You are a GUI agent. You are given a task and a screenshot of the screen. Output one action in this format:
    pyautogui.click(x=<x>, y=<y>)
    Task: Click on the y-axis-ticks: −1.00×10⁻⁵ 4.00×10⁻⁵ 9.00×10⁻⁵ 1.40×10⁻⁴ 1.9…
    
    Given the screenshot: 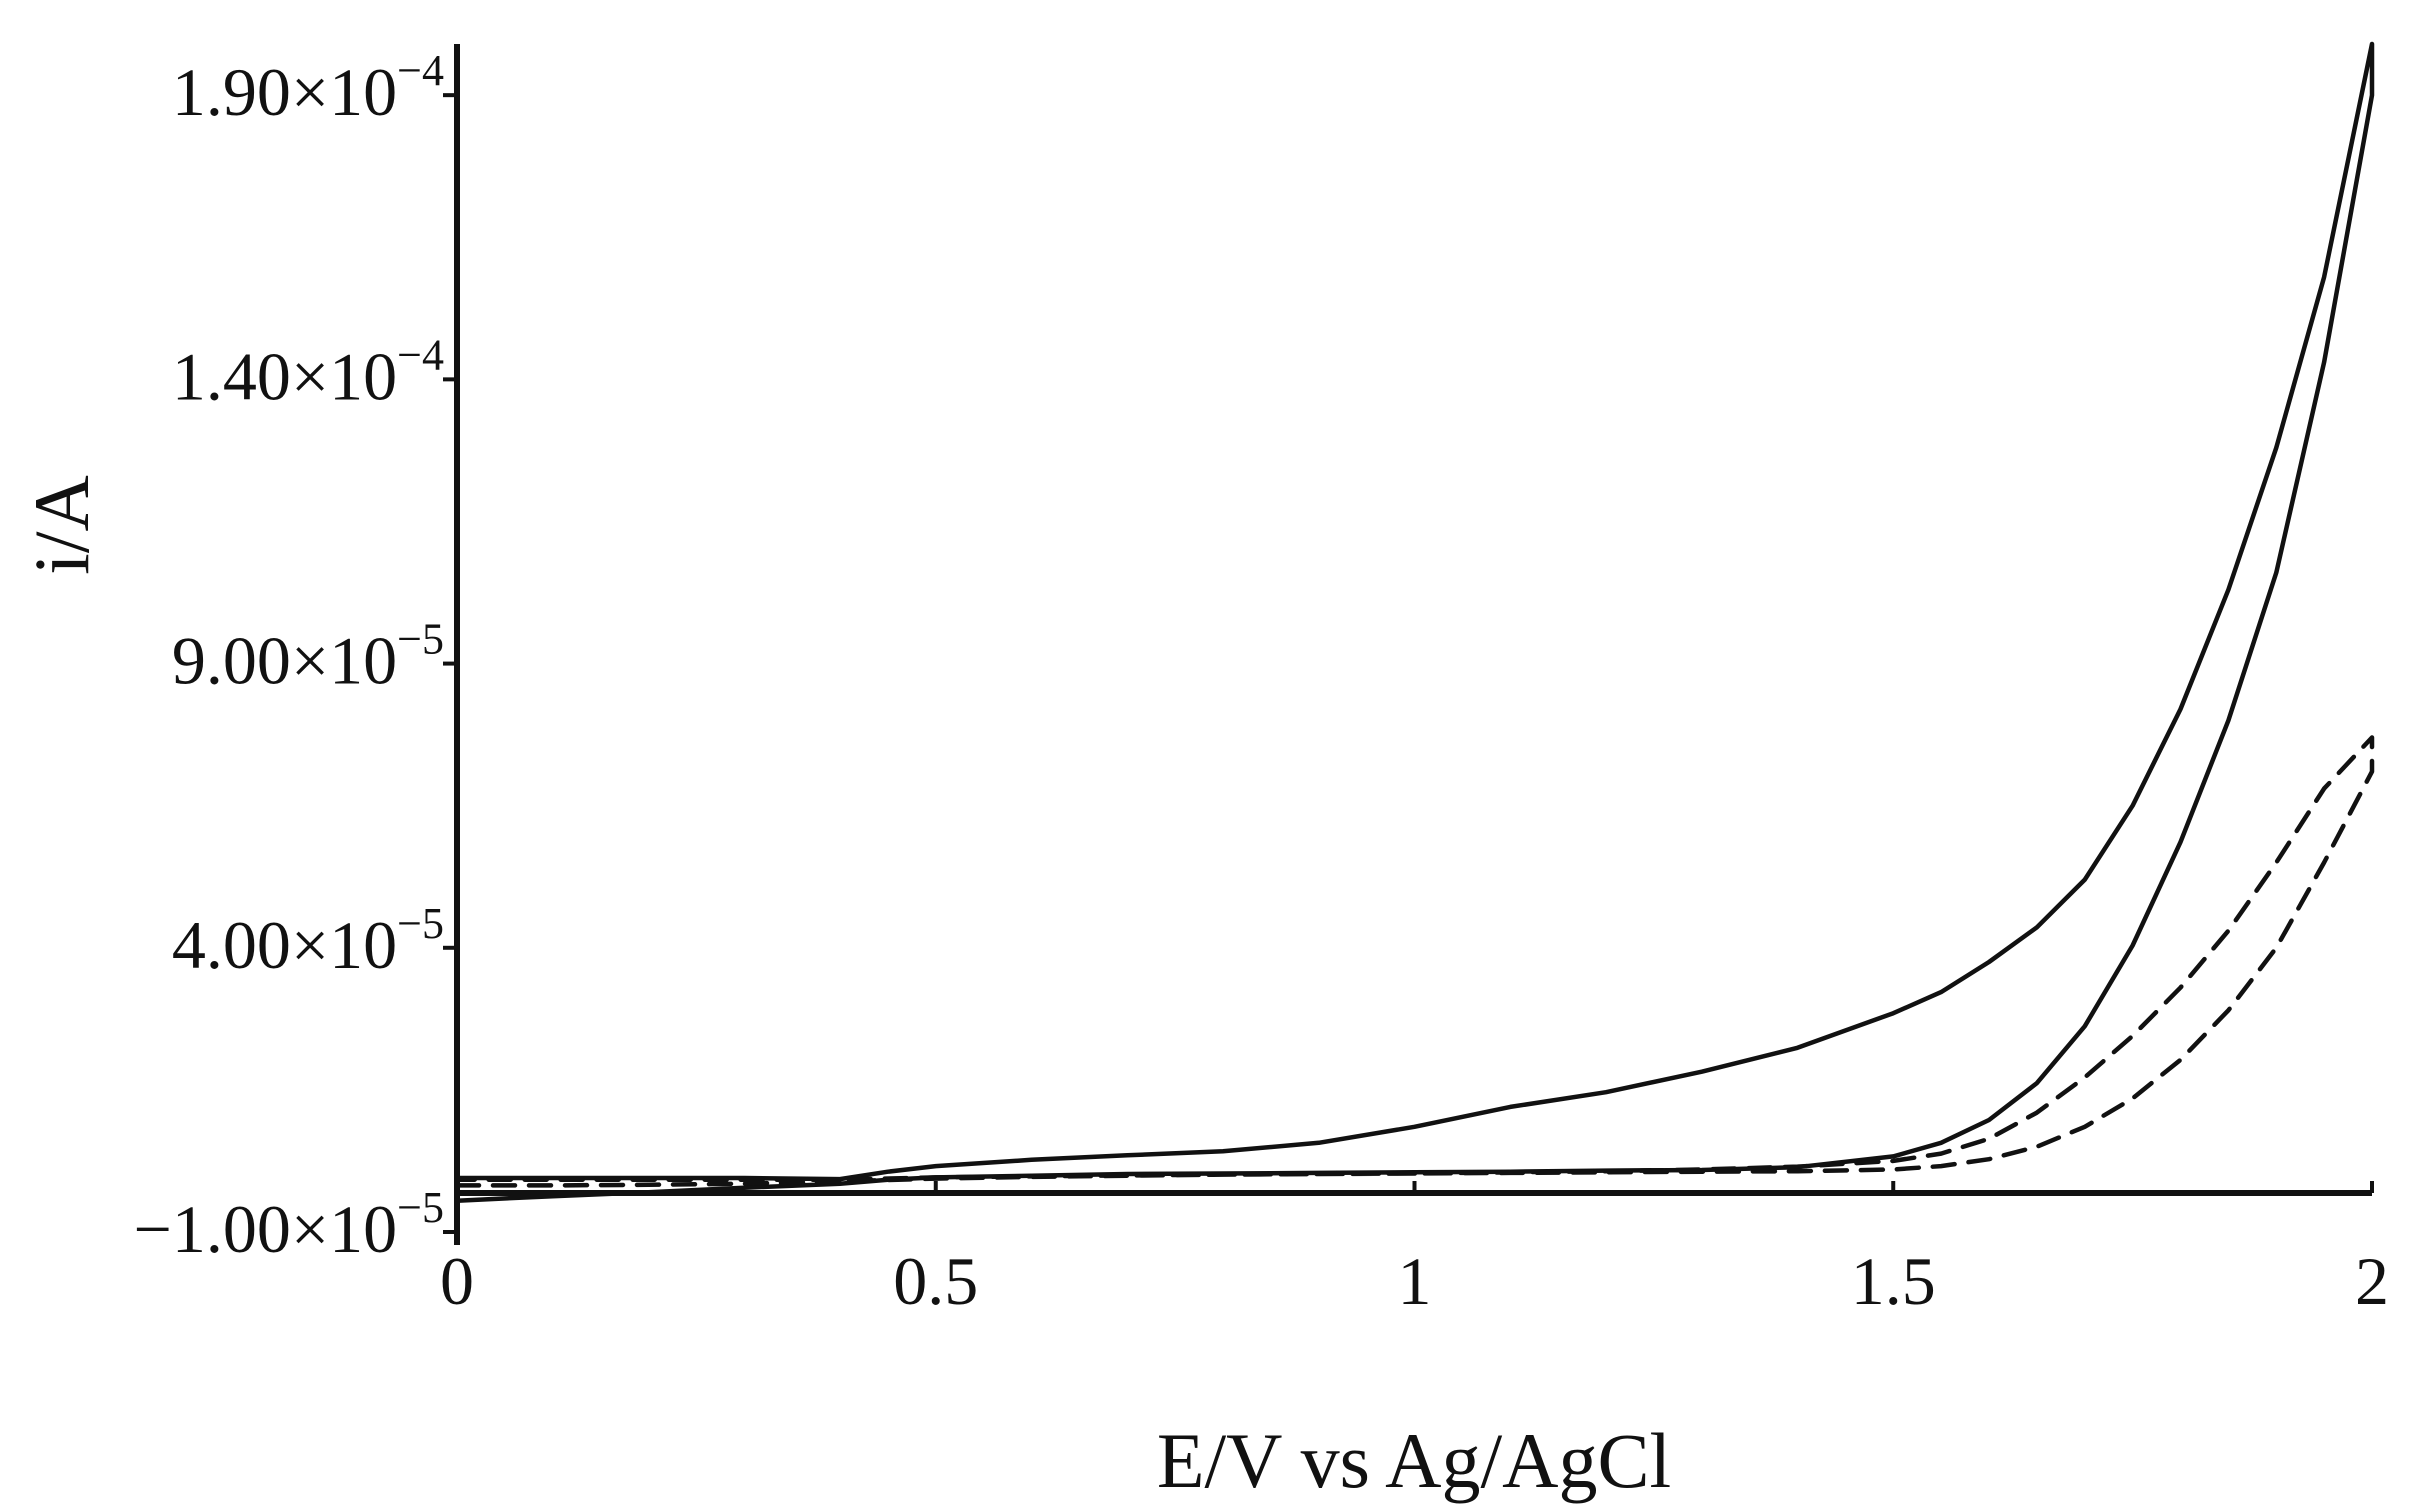 What is the action you would take?
    pyautogui.click(x=295, y=656)
    